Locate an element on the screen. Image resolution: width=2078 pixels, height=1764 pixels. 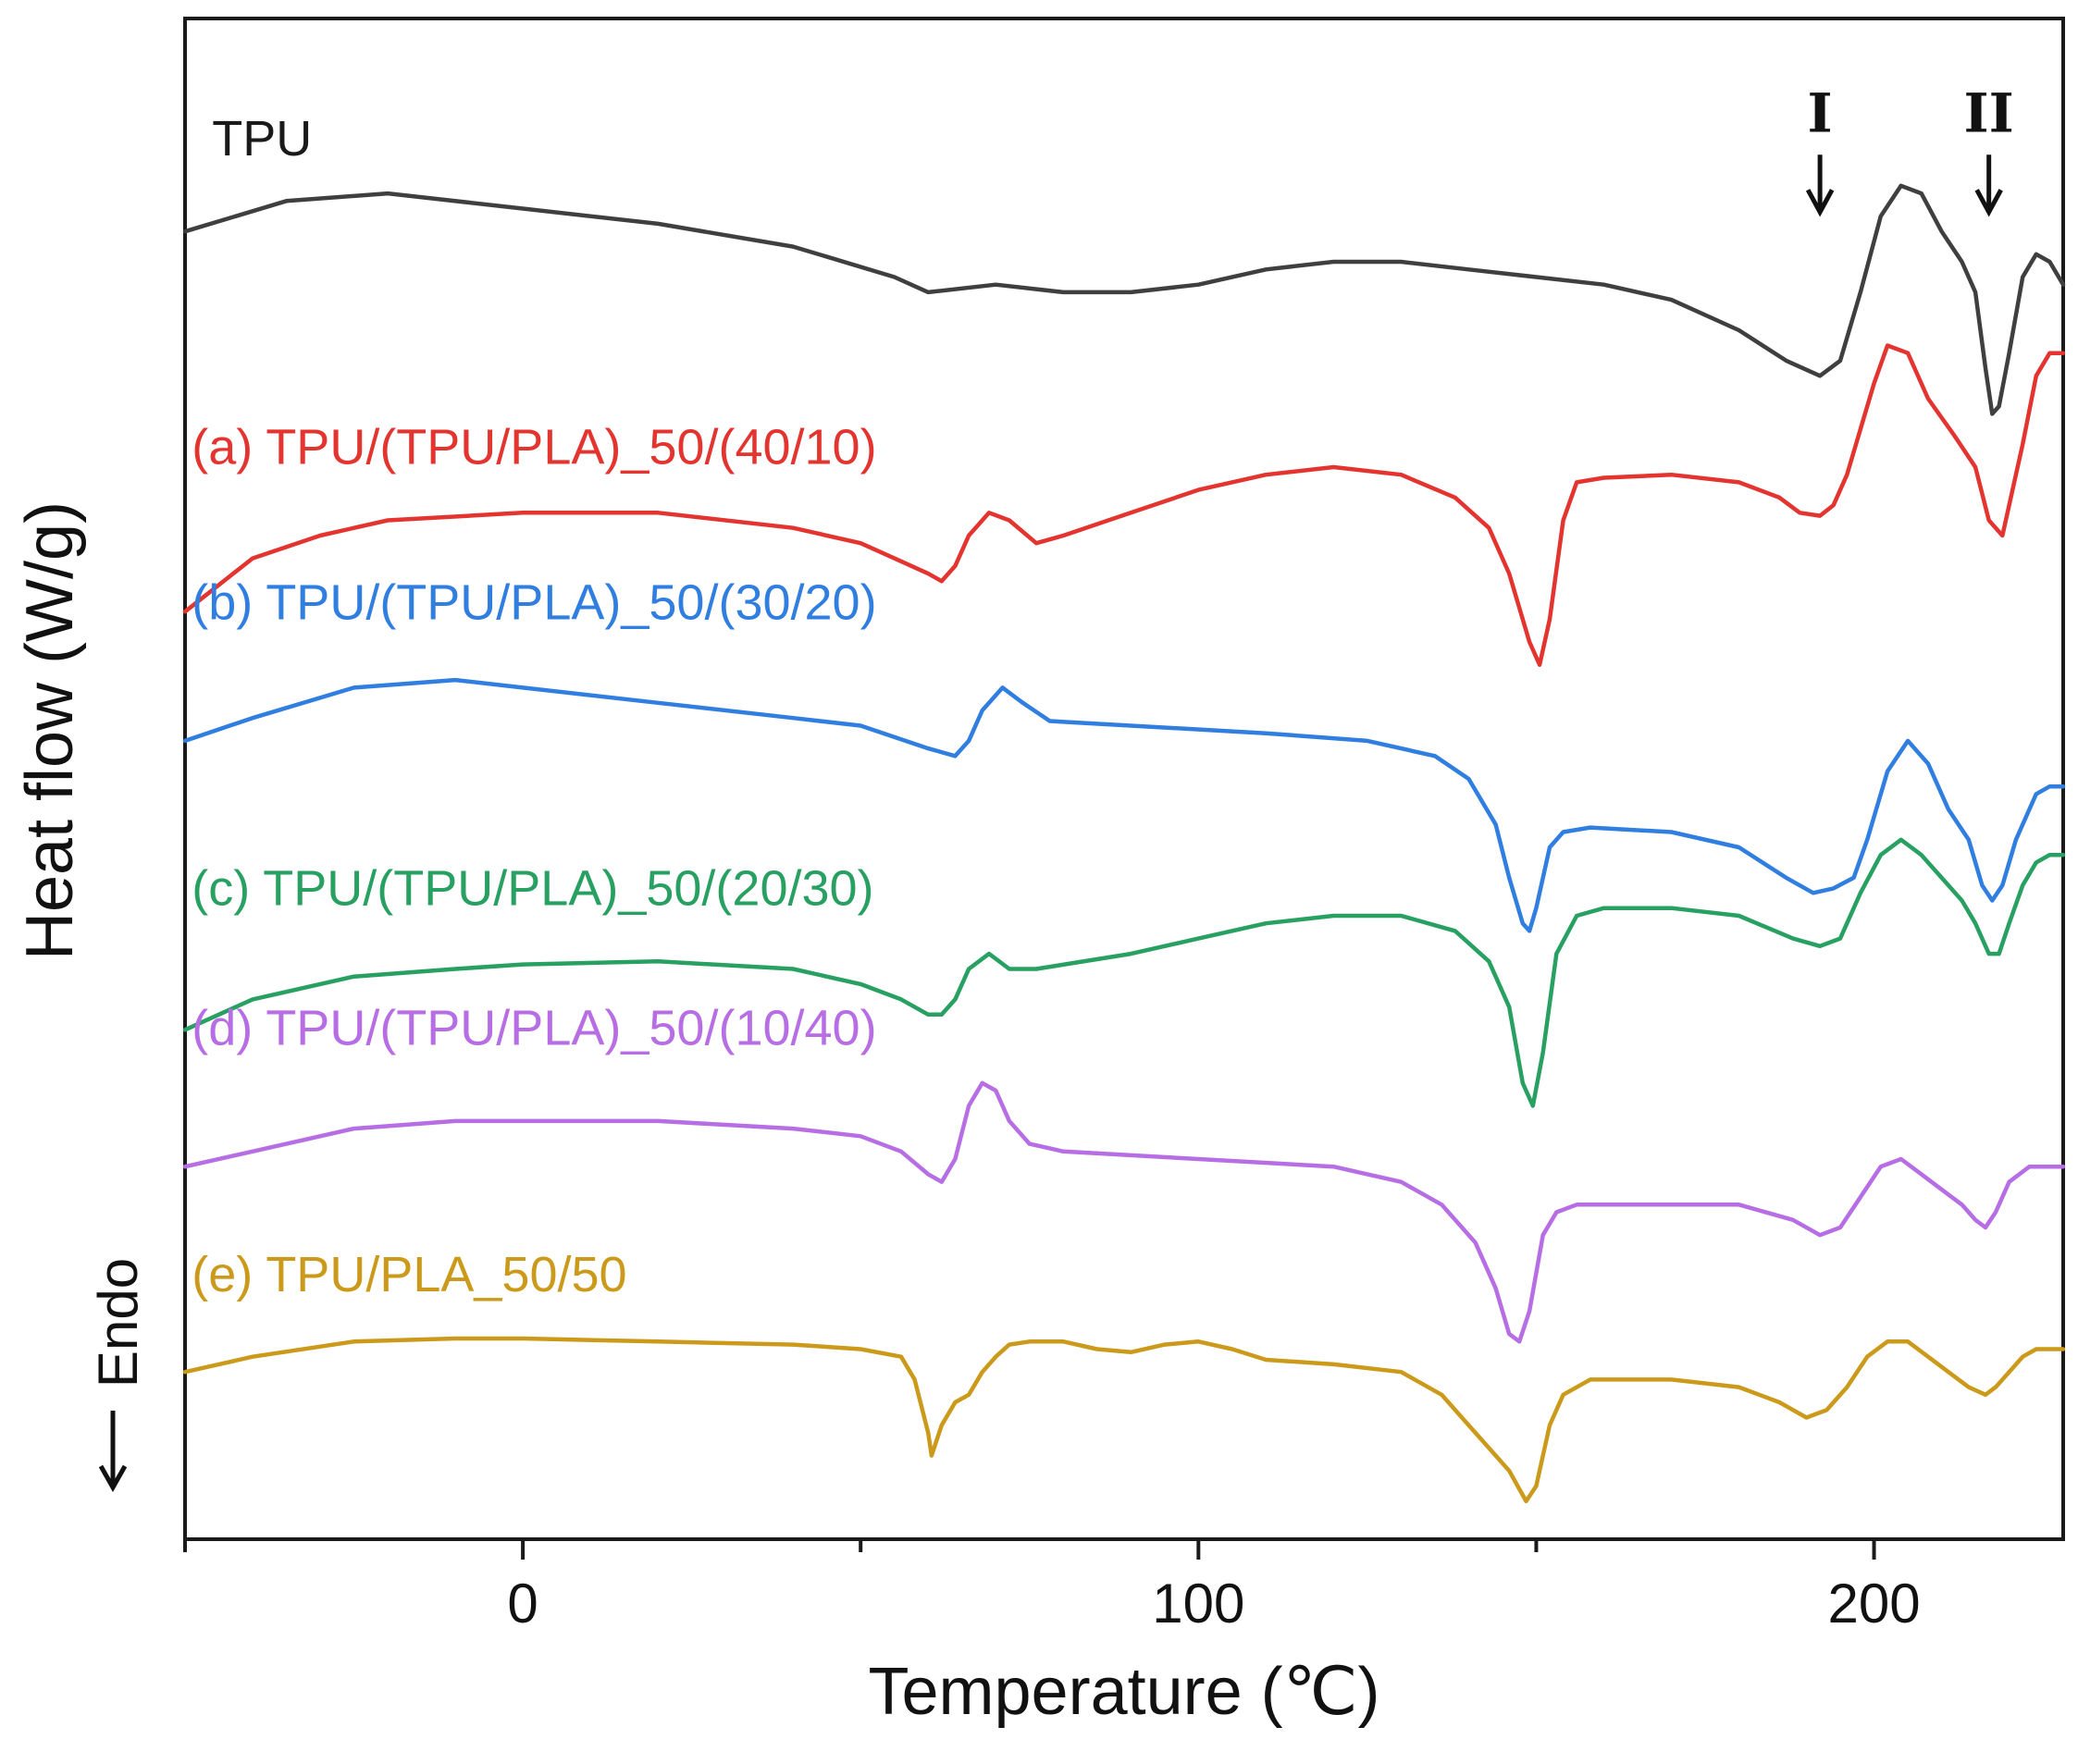
peak-markers: I II is located at coordinates (1909, 149).